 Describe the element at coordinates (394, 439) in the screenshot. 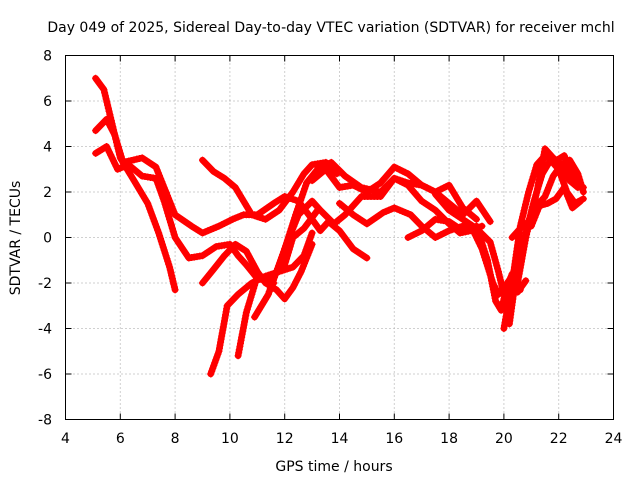

I see `x-tick-label: 16` at that location.